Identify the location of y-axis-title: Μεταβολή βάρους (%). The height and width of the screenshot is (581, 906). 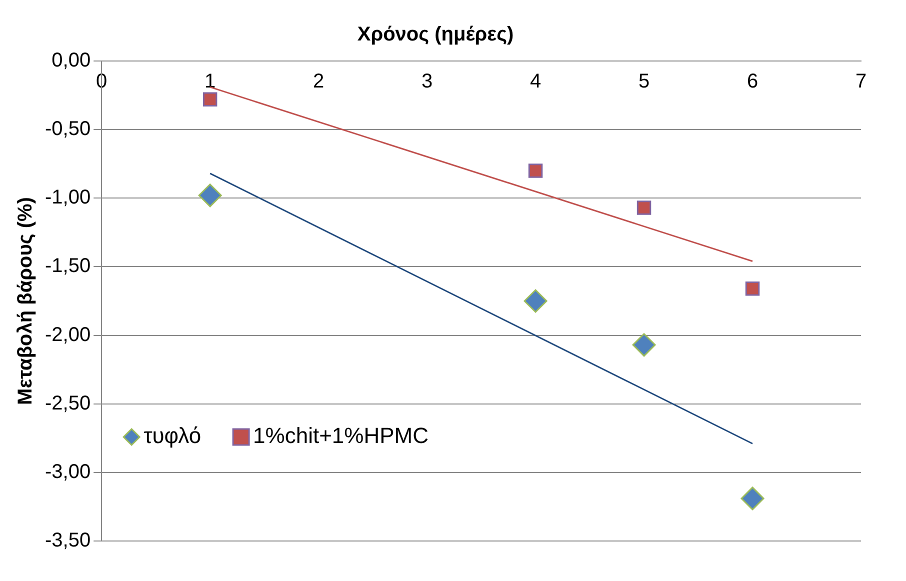
(25, 301).